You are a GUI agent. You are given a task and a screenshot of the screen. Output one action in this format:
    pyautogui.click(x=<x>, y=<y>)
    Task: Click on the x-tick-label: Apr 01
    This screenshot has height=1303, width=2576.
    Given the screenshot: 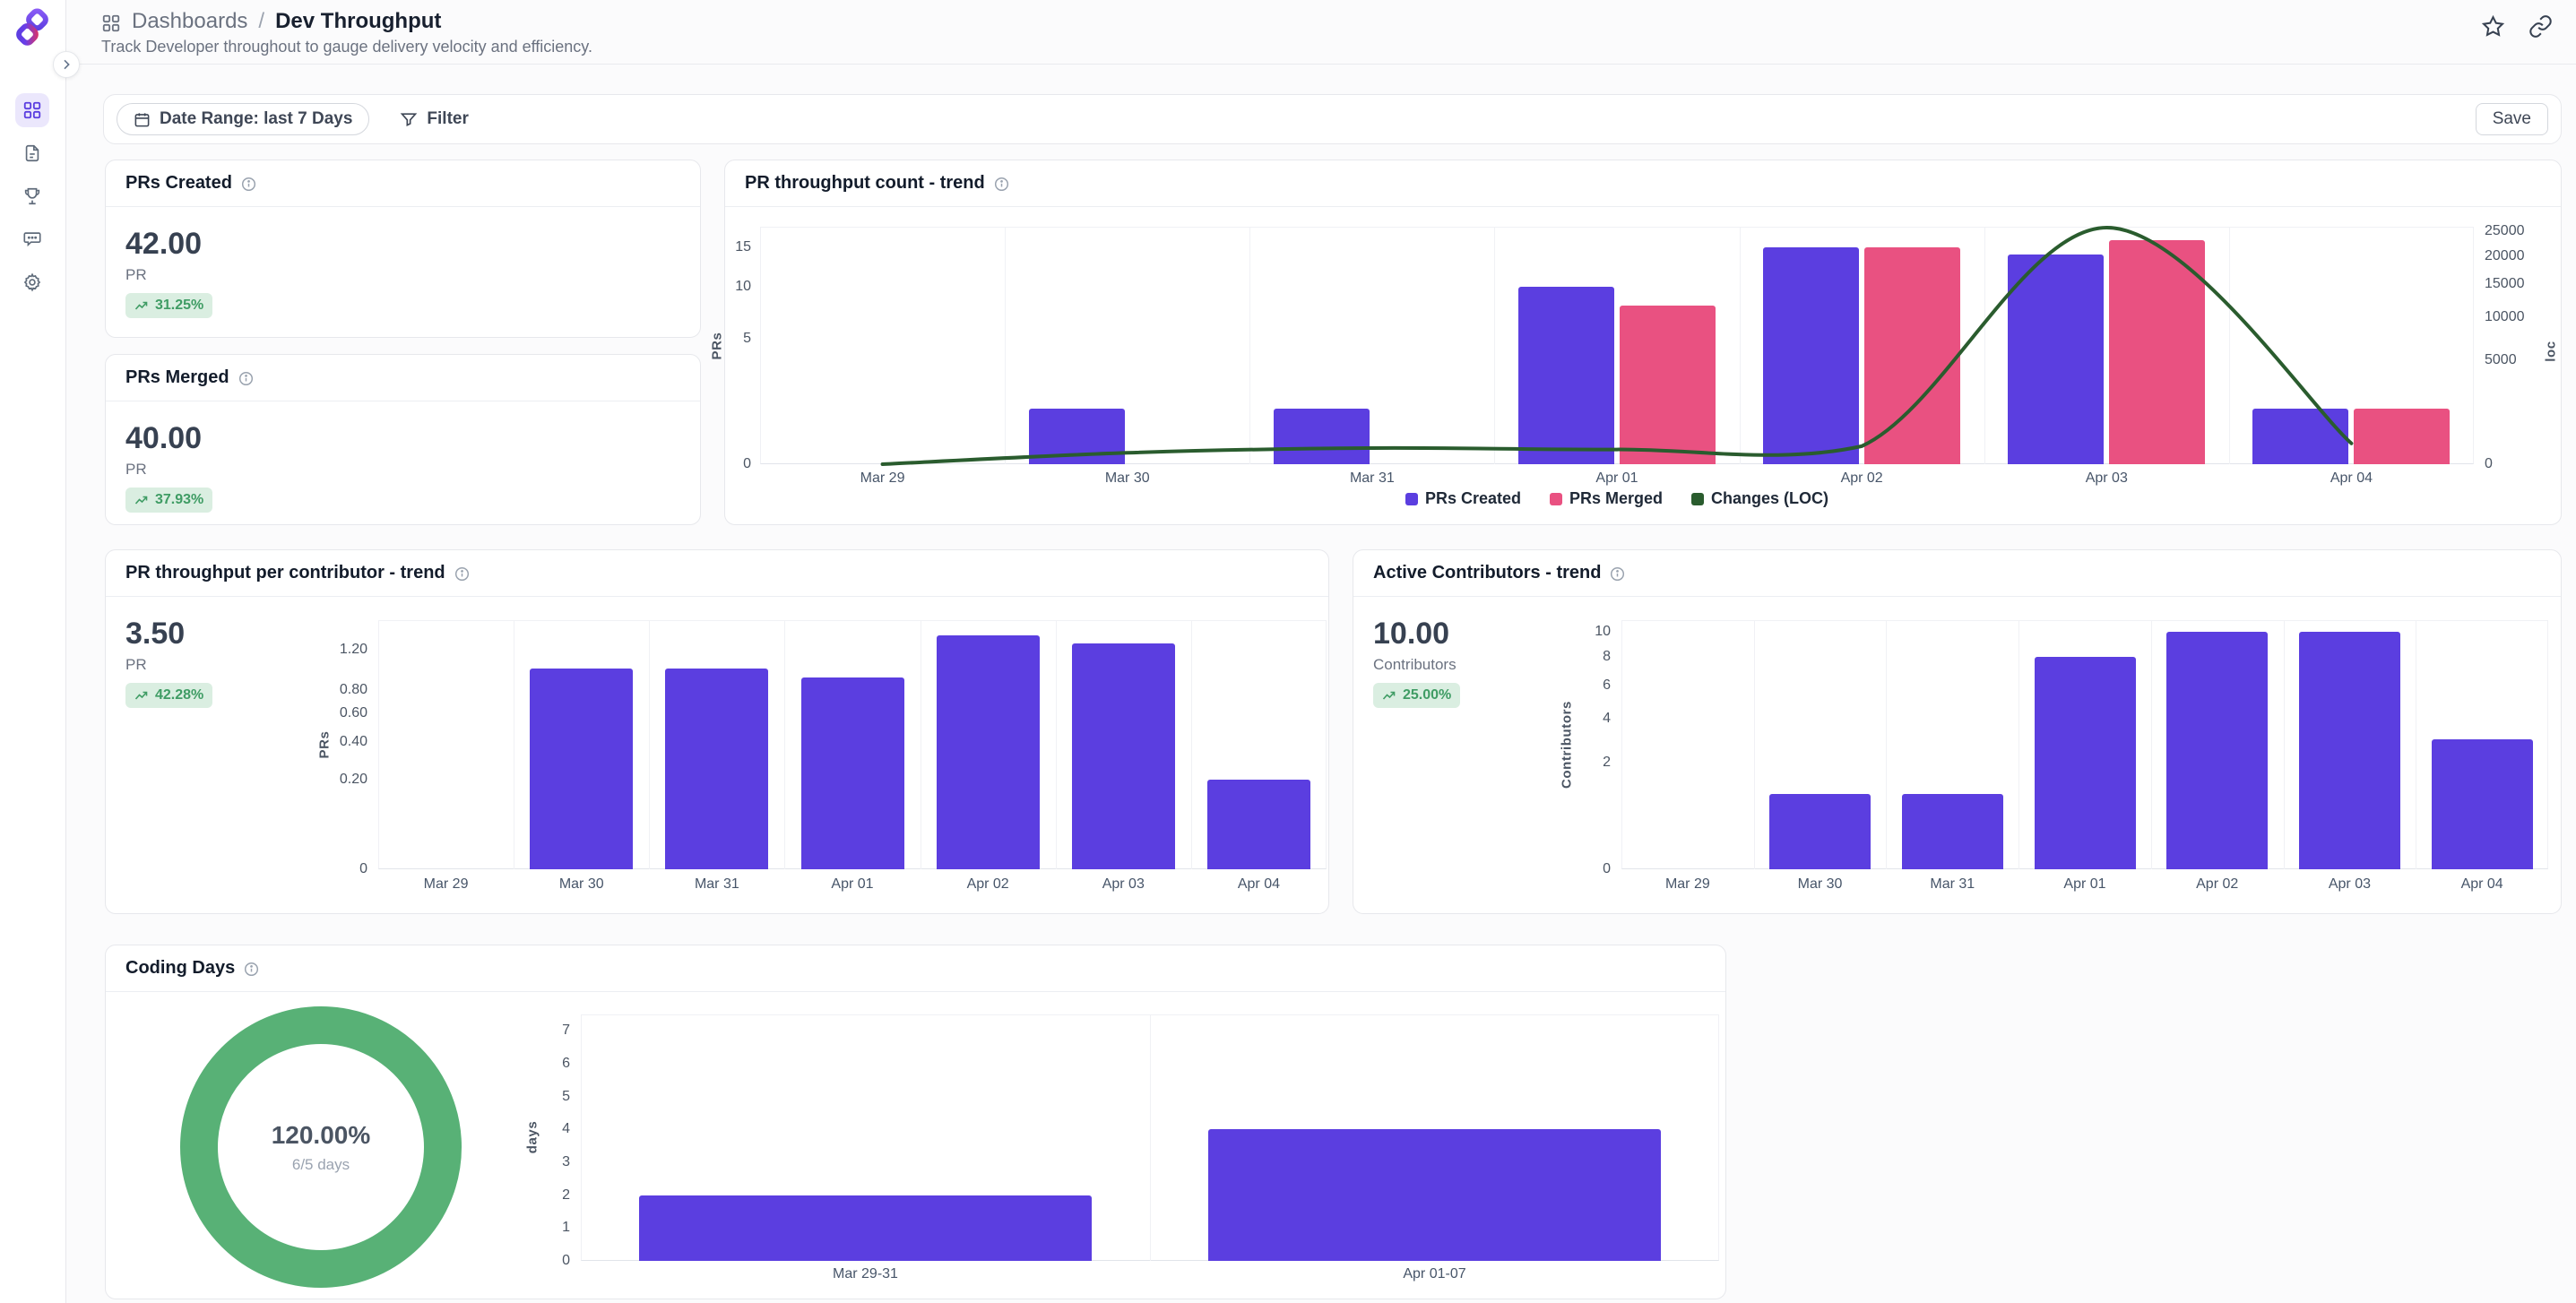 What is the action you would take?
    pyautogui.click(x=852, y=884)
    